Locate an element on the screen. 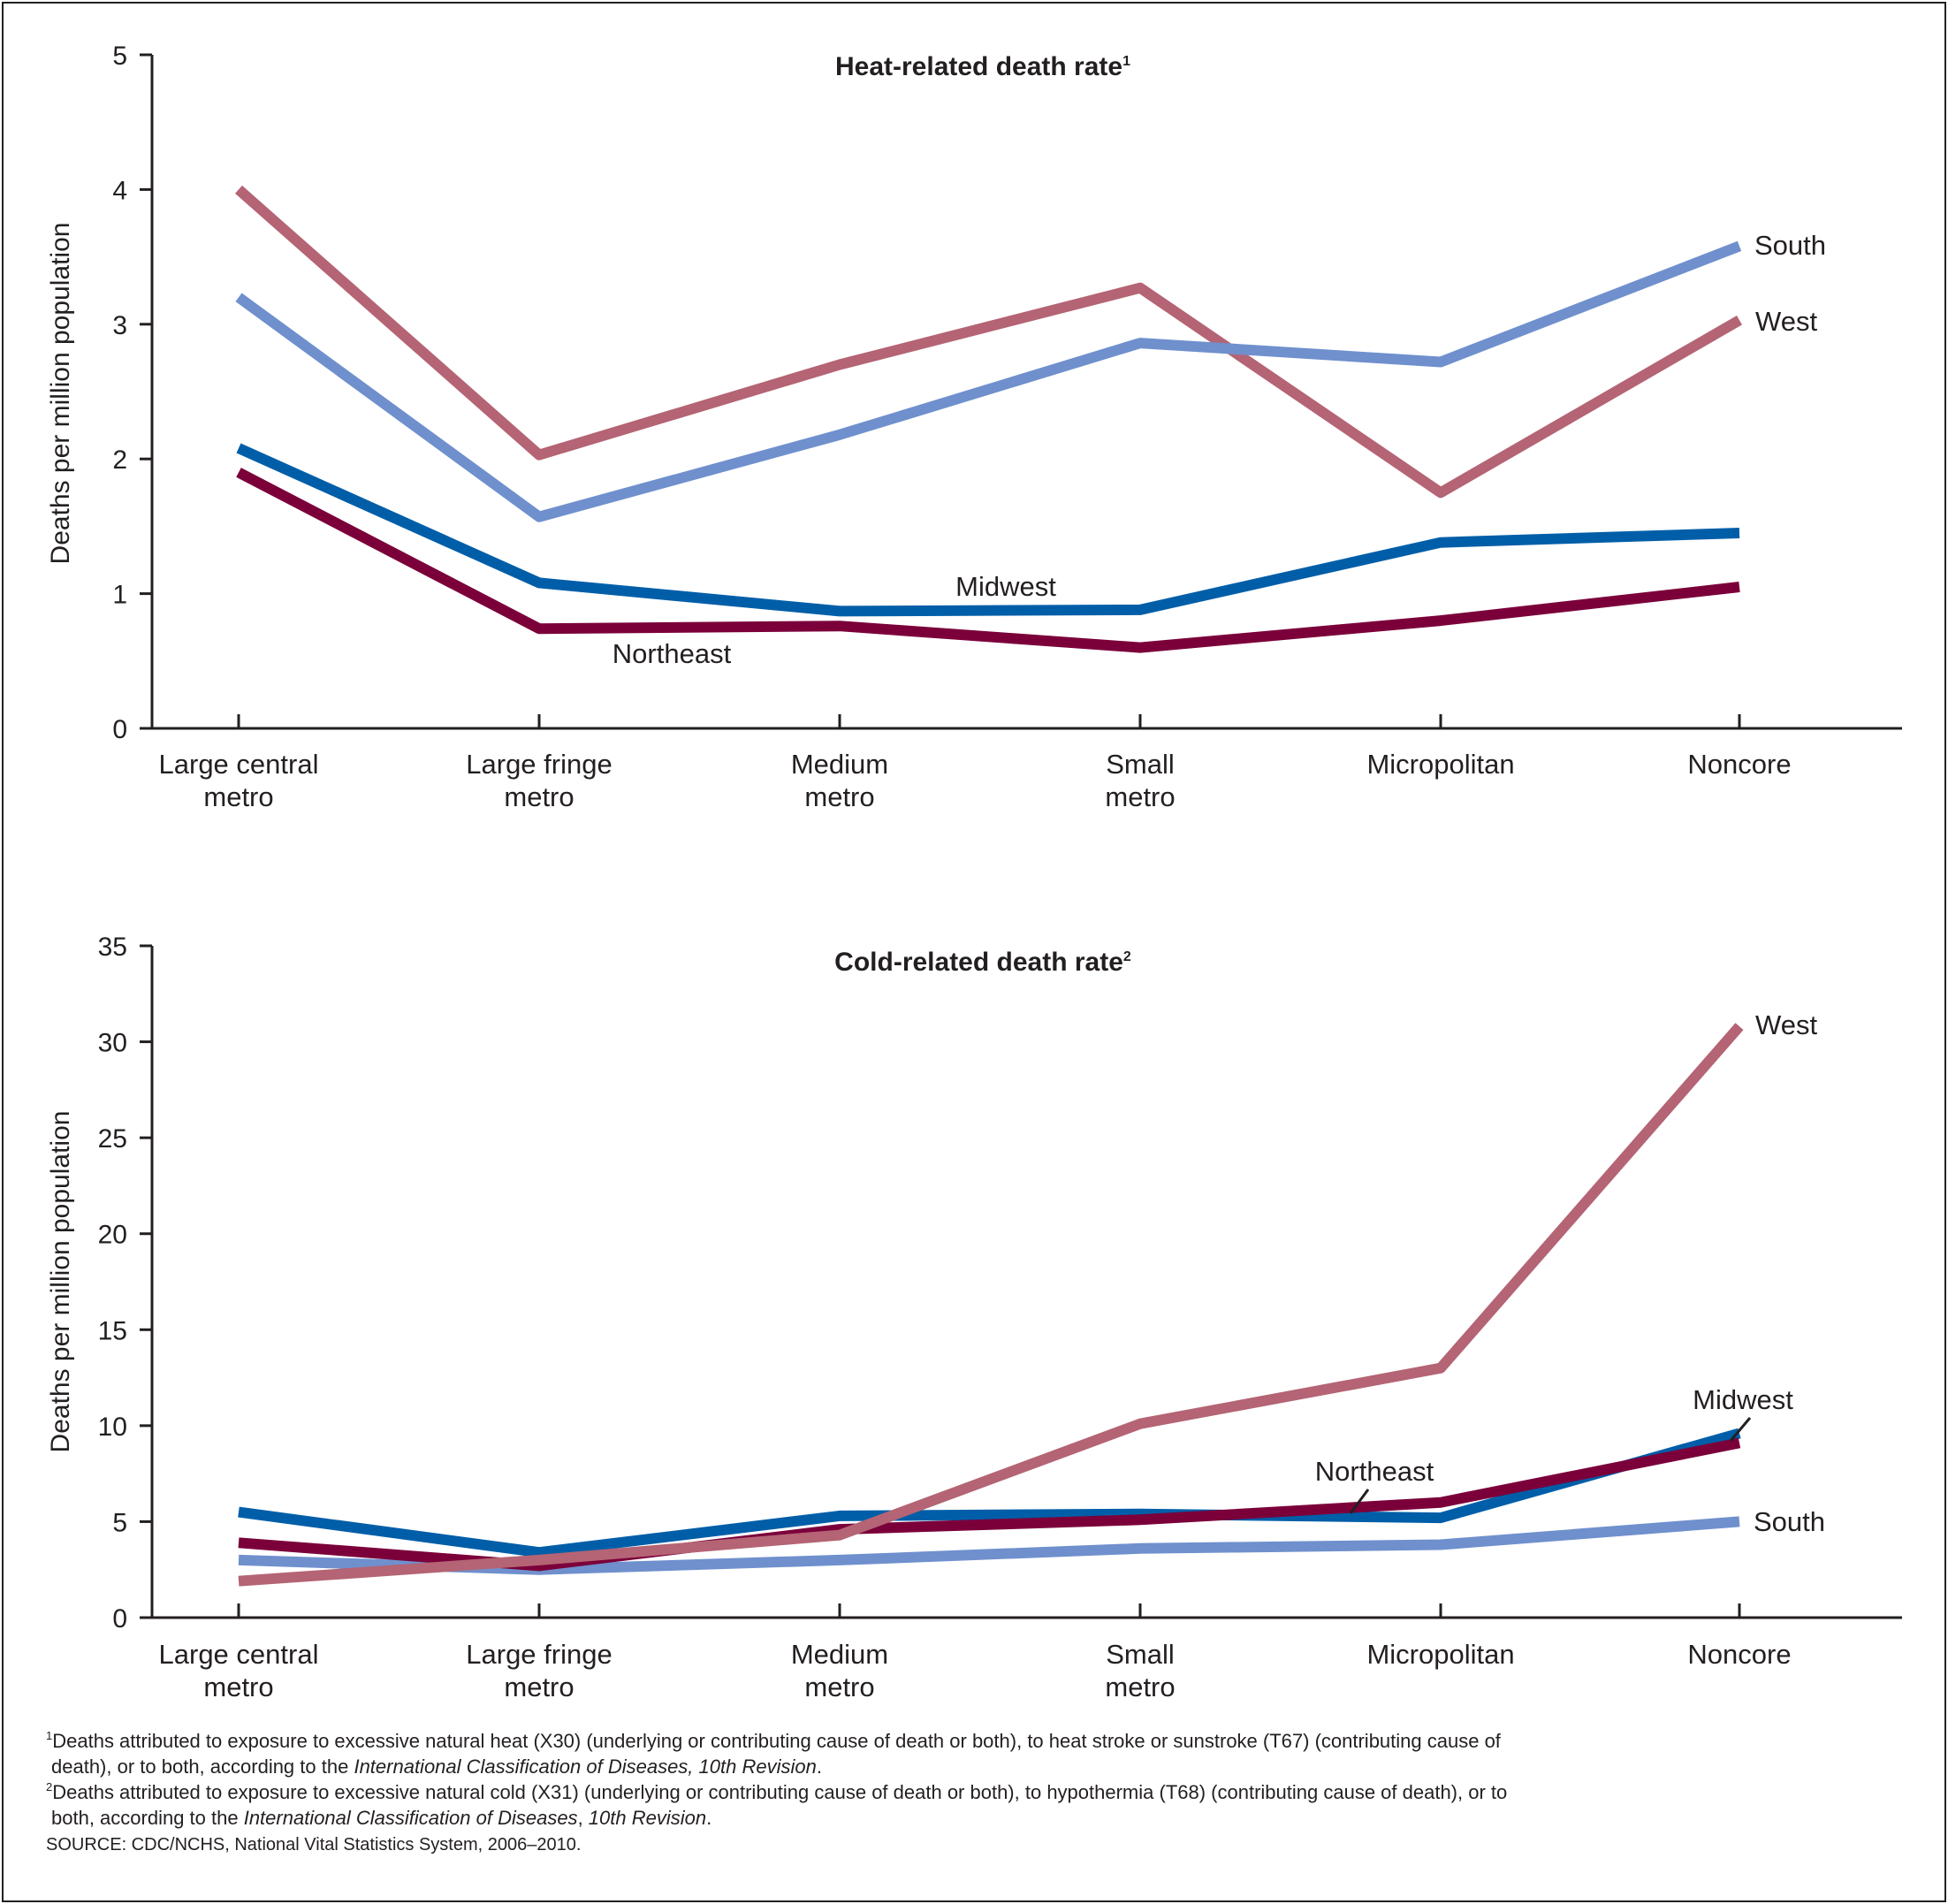 This screenshot has height=1904, width=1948. heat-y-tick-label: 4 is located at coordinates (119, 190).